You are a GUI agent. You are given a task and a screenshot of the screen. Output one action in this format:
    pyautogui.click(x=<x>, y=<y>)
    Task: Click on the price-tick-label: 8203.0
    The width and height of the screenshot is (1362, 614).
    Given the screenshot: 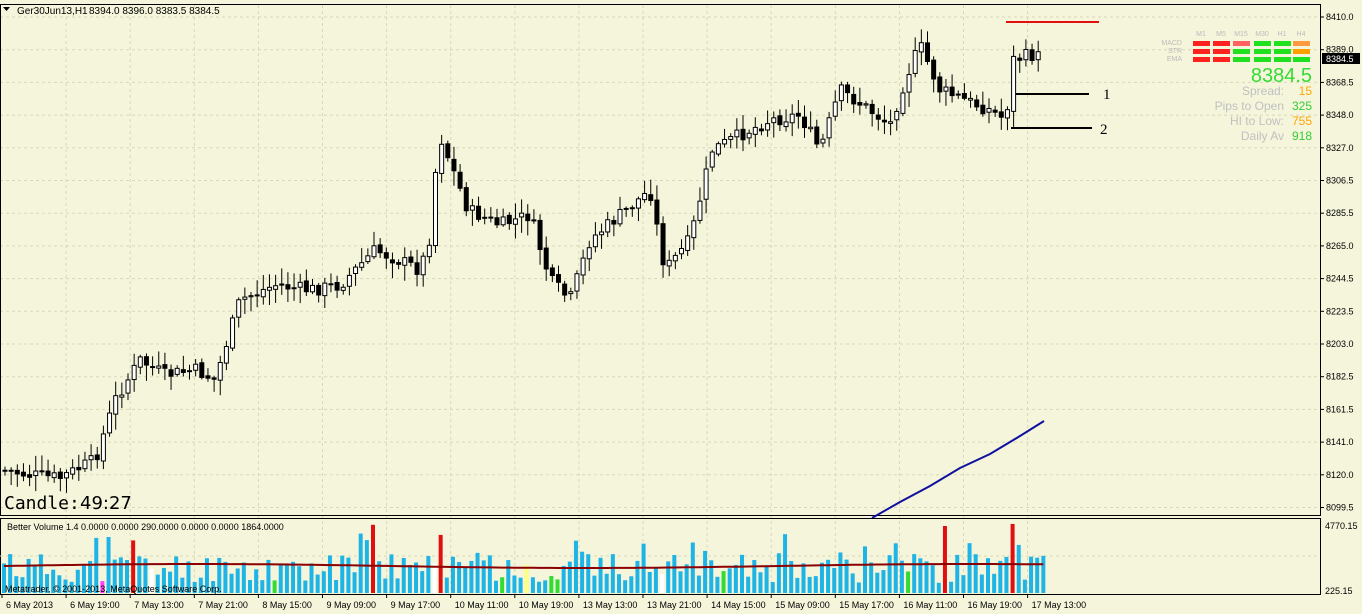 What is the action you would take?
    pyautogui.click(x=1340, y=344)
    